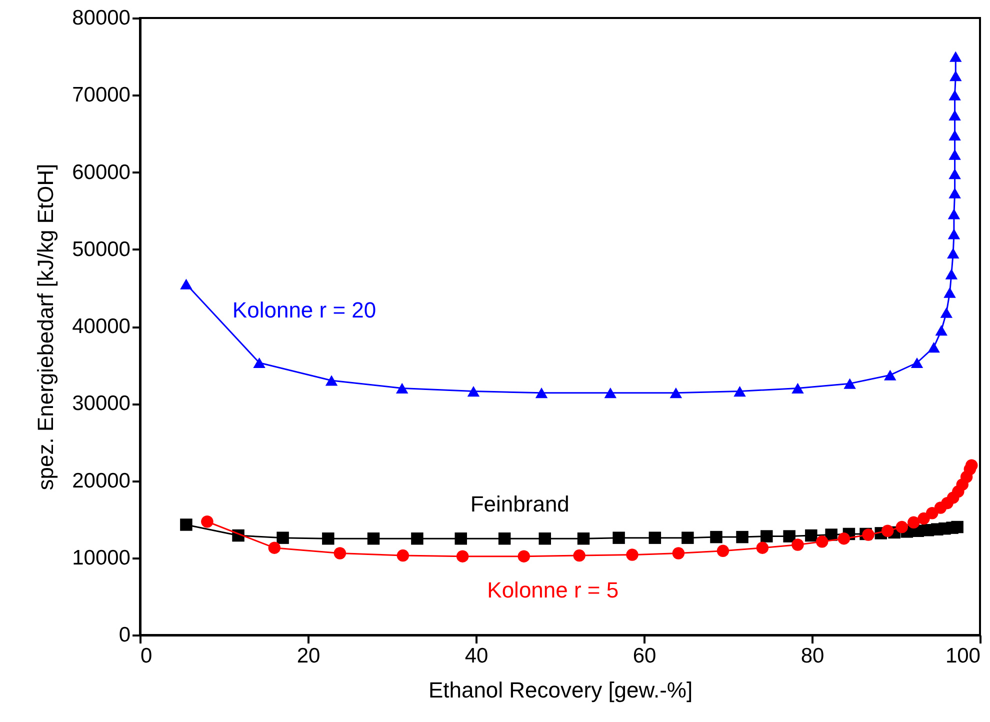  What do you see at coordinates (101, 326) in the screenshot?
I see `y-tick-label: 40000` at bounding box center [101, 326].